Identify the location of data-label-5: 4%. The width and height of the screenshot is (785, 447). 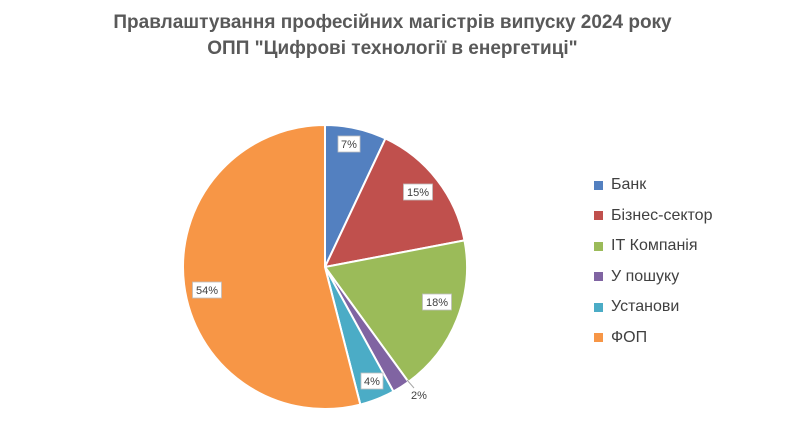
(372, 381).